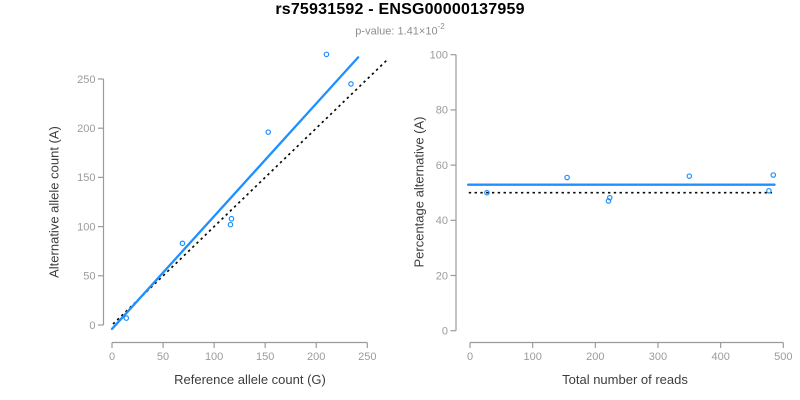 The width and height of the screenshot is (800, 400). What do you see at coordinates (400, 9) in the screenshot?
I see `figure-title: rs75931592 - ENSG00000137959` at bounding box center [400, 9].